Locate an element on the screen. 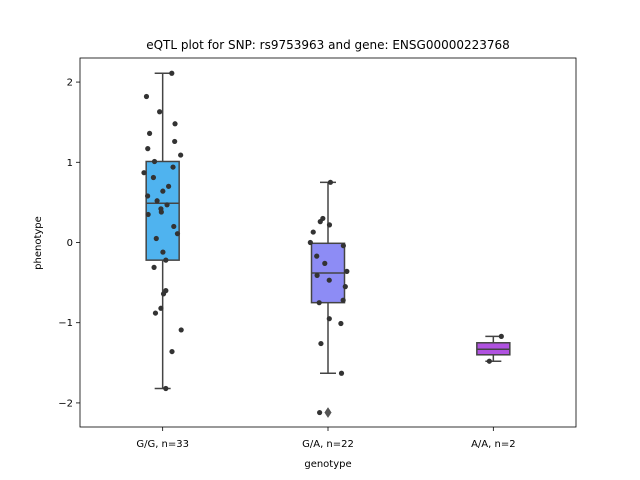 The height and width of the screenshot is (480, 640). y-axis-label: phenotype is located at coordinates (38, 243).